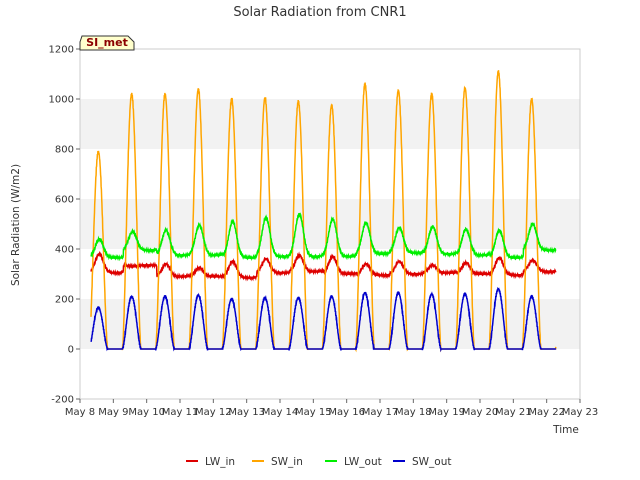  What do you see at coordinates (363, 462) in the screenshot?
I see `legend-label: LW_out` at bounding box center [363, 462].